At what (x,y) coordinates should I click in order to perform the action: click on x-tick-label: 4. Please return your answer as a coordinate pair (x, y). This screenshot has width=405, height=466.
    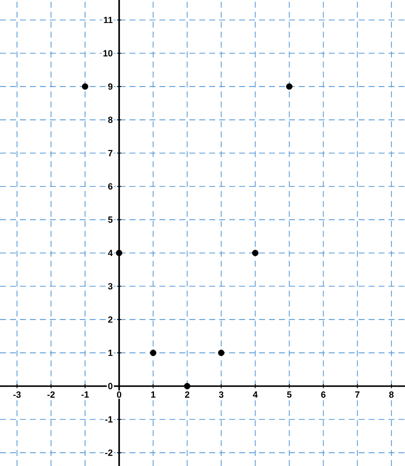
    Looking at the image, I should click on (255, 394).